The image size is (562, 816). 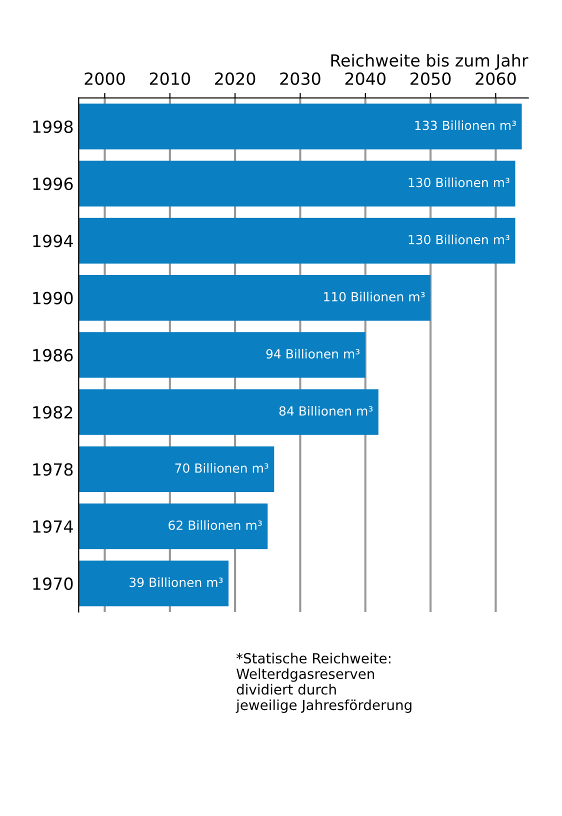 What do you see at coordinates (429, 62) in the screenshot?
I see `x-axis-title: Reichweite bis zum Jahr` at bounding box center [429, 62].